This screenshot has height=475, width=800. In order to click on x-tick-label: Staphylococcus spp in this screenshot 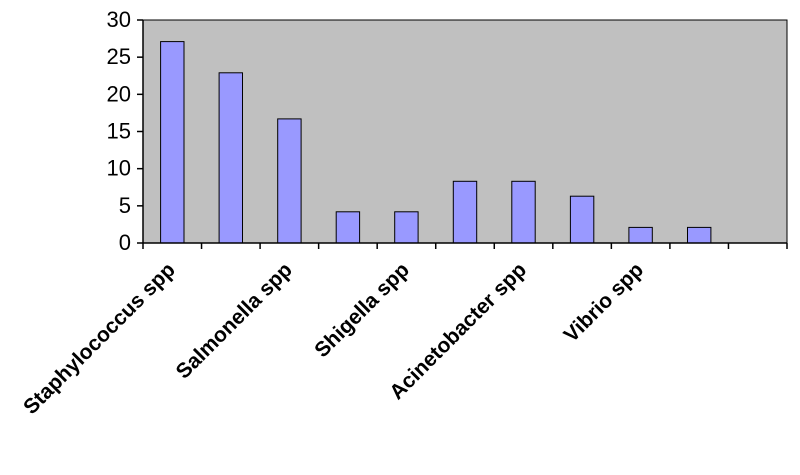, I will do `click(99, 338)`.